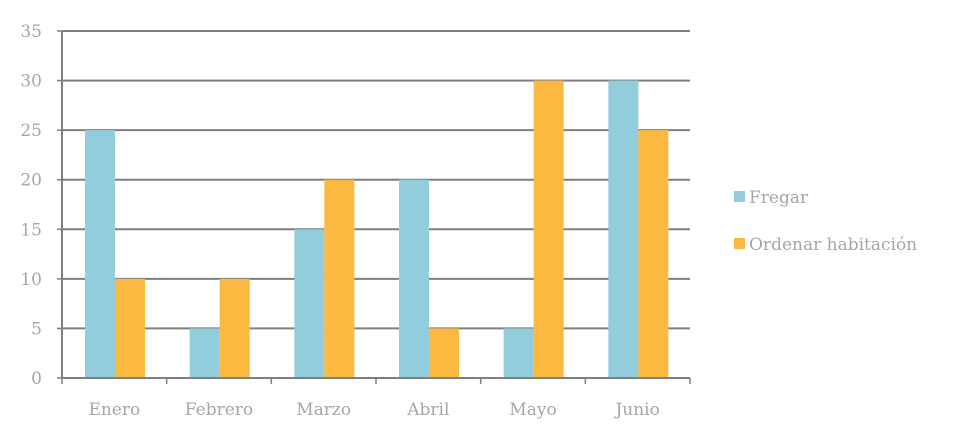 This screenshot has width=972, height=441. Describe the element at coordinates (36, 329) in the screenshot. I see `y-tick-label: 5` at that location.